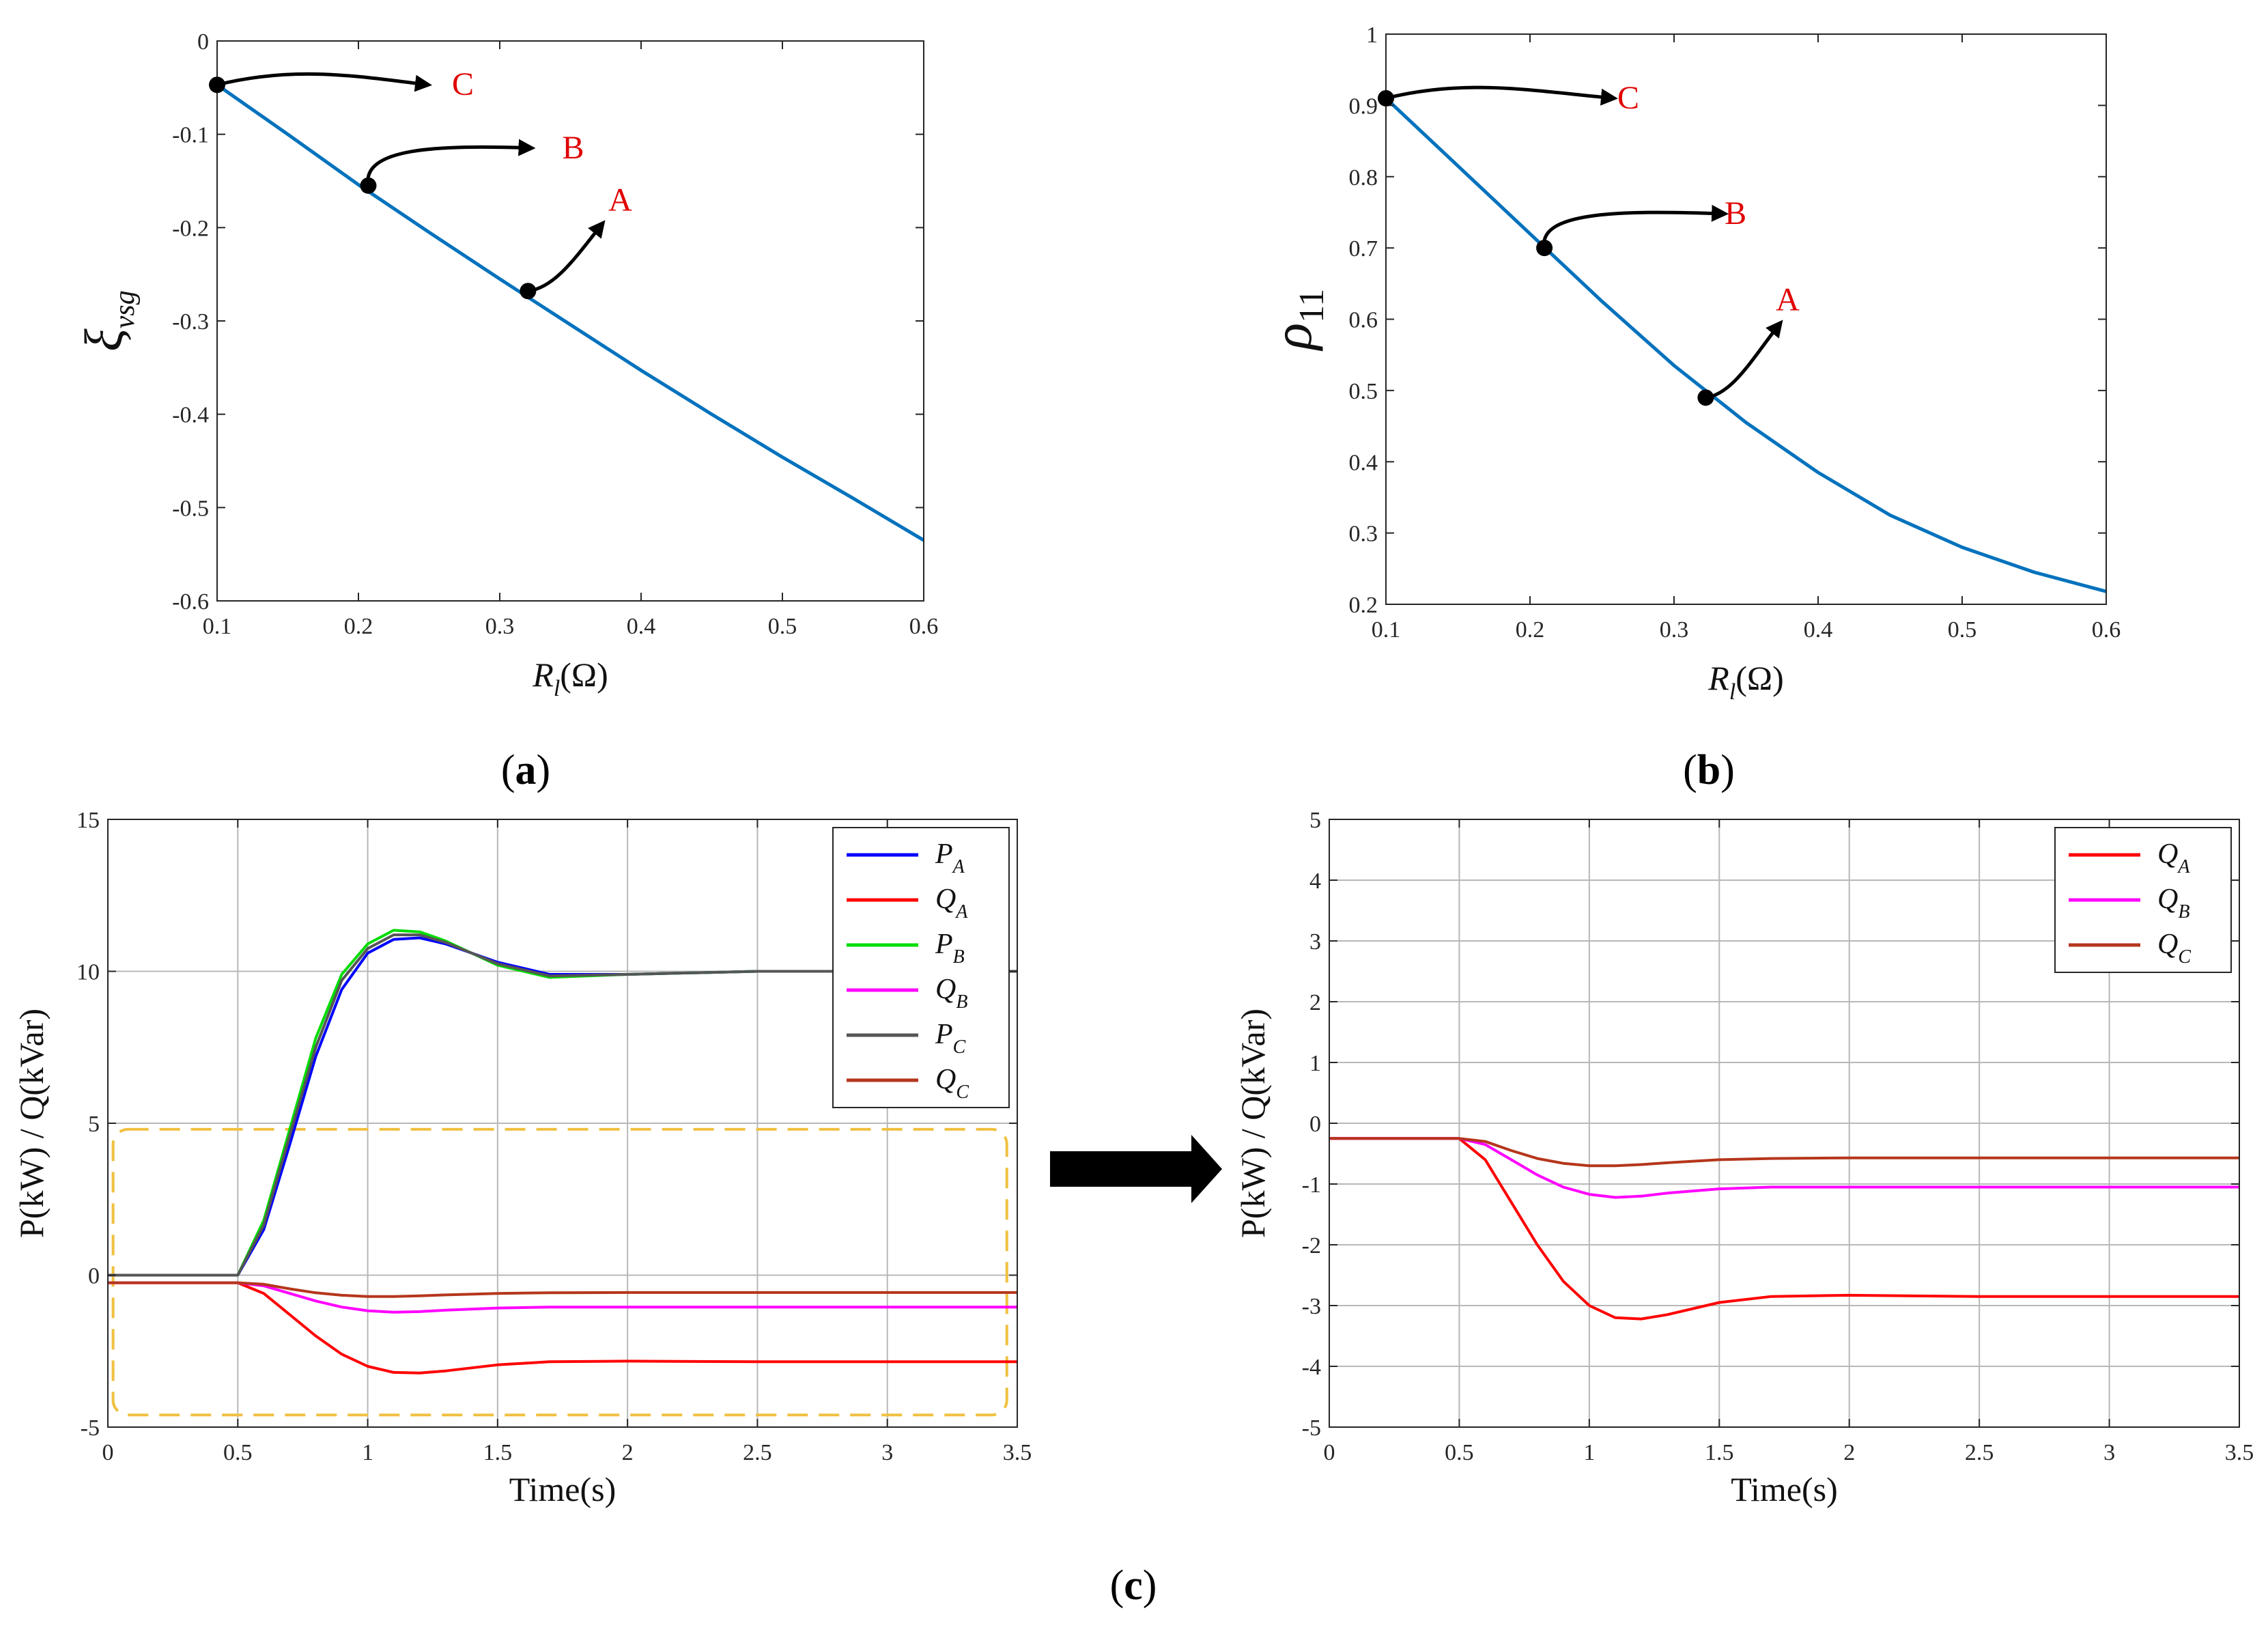  What do you see at coordinates (1133, 1585) in the screenshot?
I see `caption-c1: (c)` at bounding box center [1133, 1585].